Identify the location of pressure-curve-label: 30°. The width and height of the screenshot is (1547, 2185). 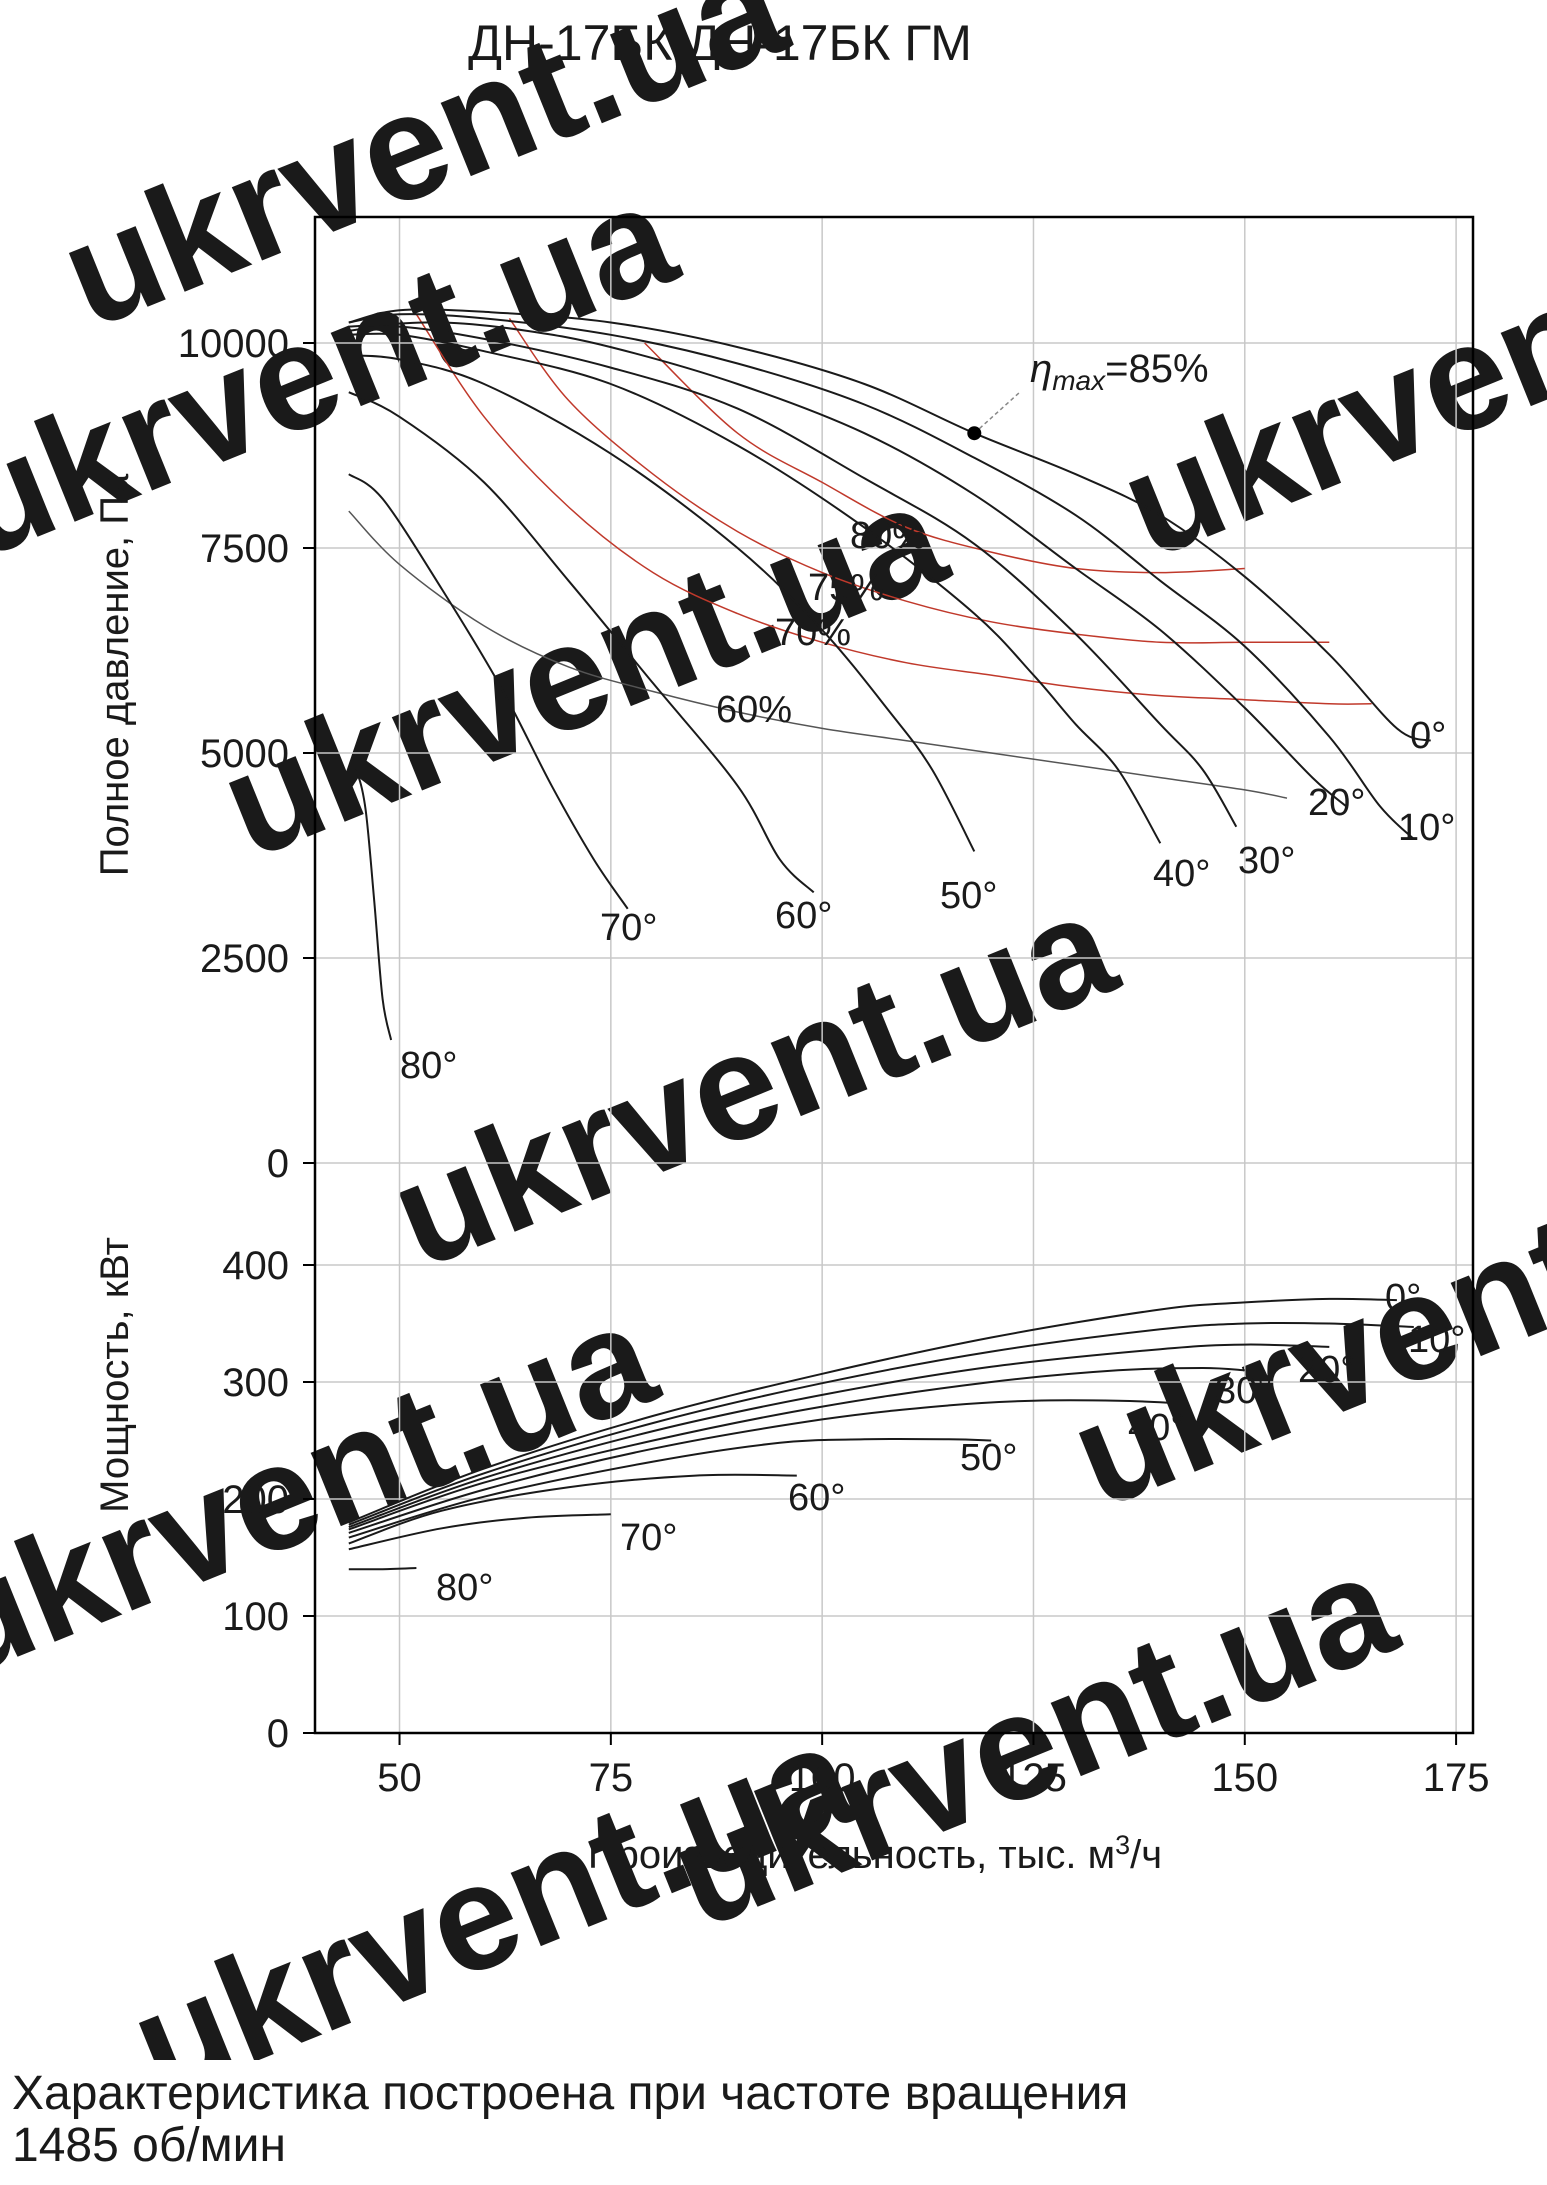
(1266, 861).